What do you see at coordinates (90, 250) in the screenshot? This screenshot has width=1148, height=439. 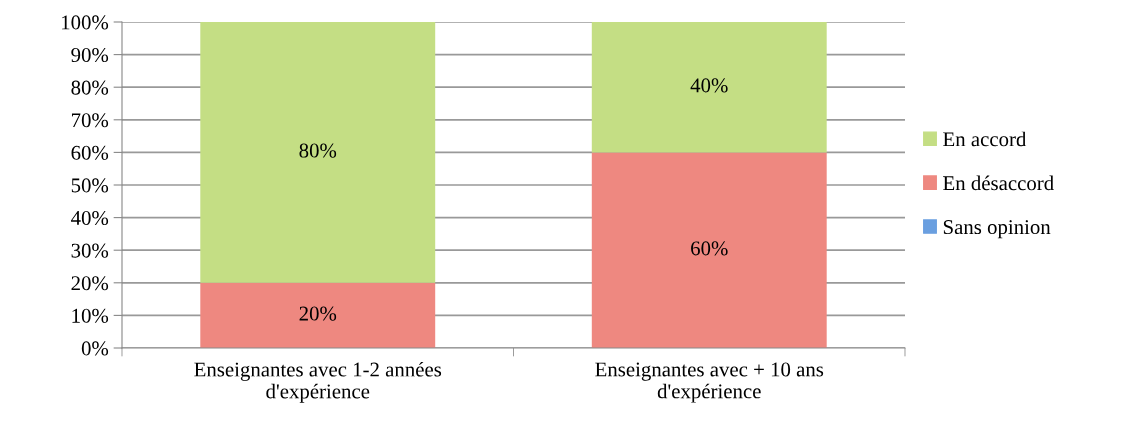 I see `y-tick-label: 30%` at bounding box center [90, 250].